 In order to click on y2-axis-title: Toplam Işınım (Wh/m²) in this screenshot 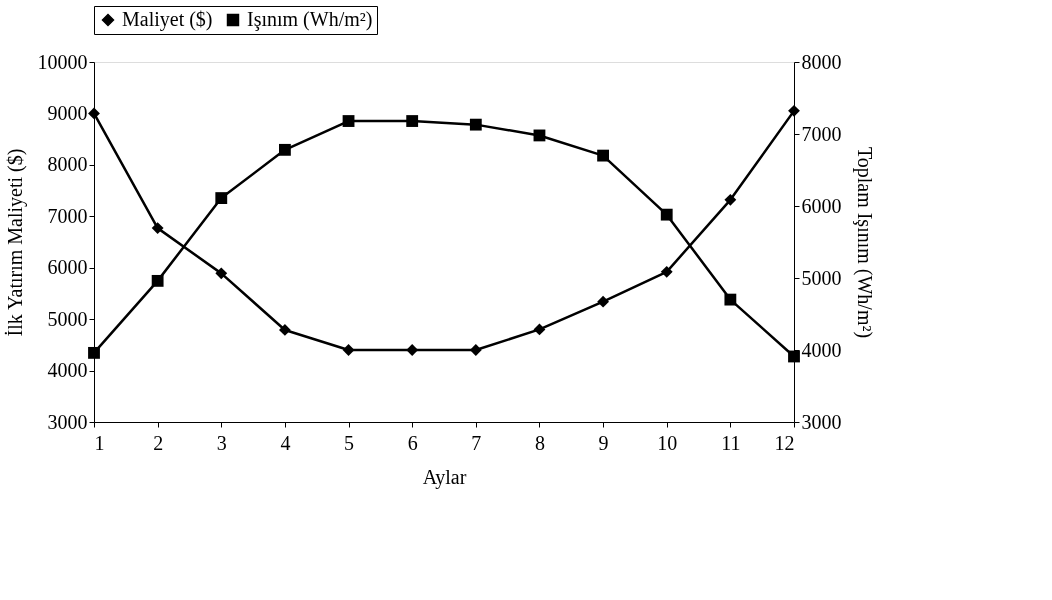, I will do `click(864, 242)`.